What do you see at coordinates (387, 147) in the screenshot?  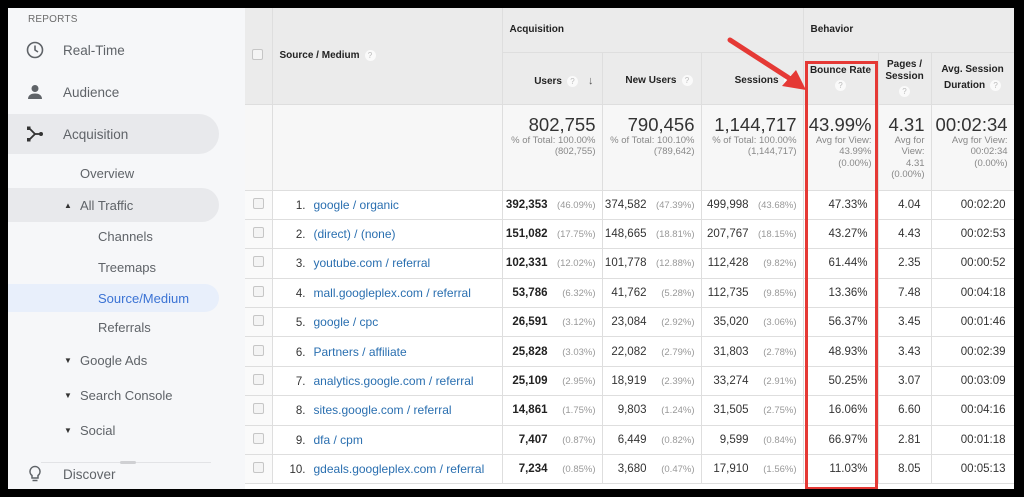 I see `totals-empty-cell` at bounding box center [387, 147].